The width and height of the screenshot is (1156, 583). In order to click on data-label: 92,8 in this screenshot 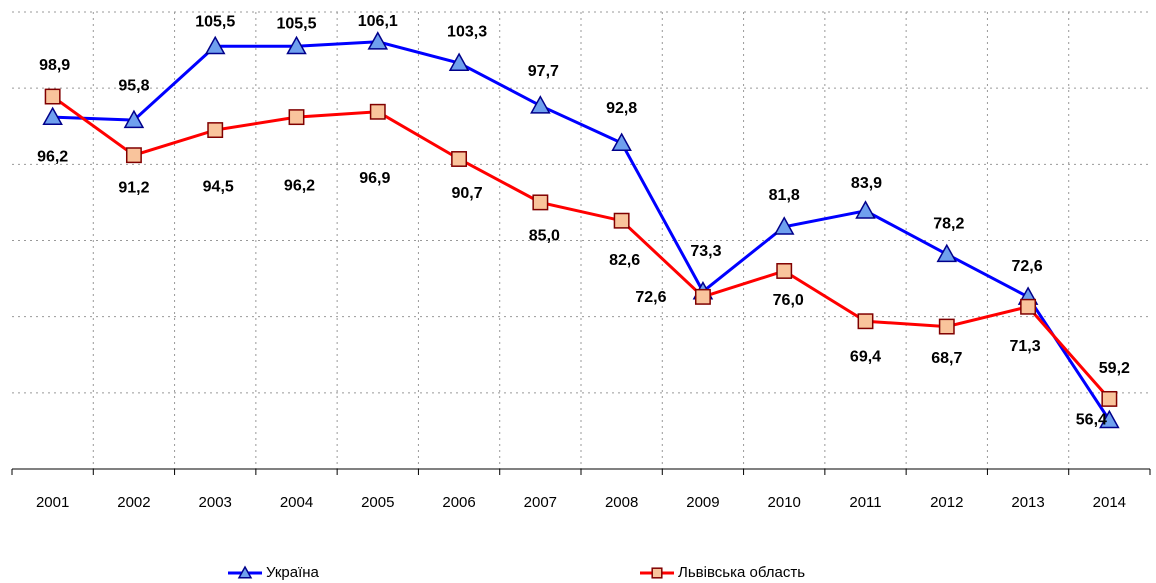, I will do `click(621, 108)`.